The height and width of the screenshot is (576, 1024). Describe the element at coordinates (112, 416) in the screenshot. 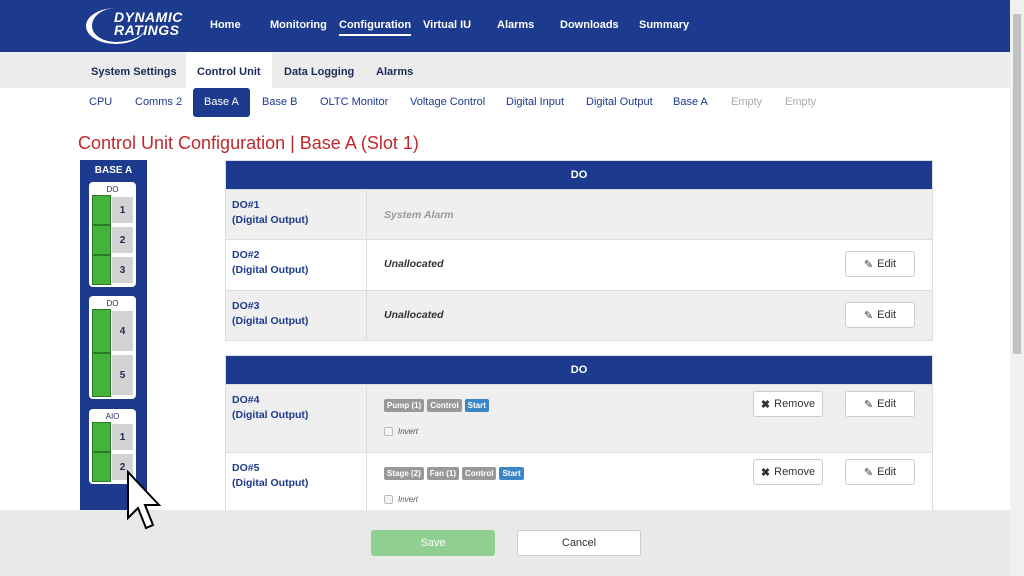

I see `group-label: AIO` at that location.